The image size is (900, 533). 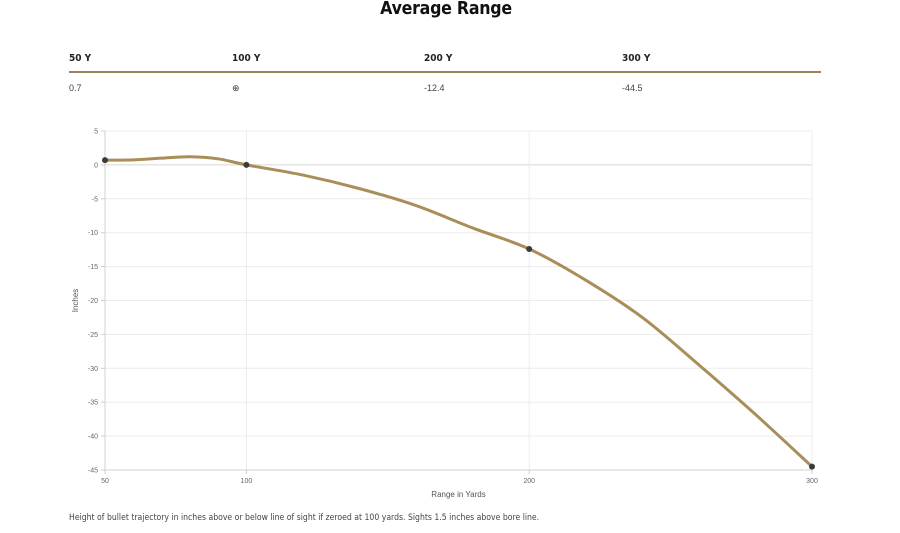 I want to click on table-header-50y: 50 Y, so click(x=80, y=58).